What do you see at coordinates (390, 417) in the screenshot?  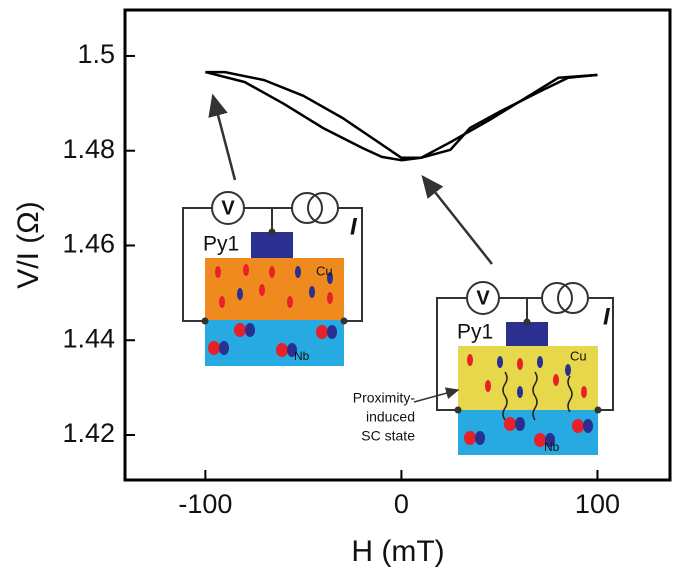 I see `annotation: induced` at bounding box center [390, 417].